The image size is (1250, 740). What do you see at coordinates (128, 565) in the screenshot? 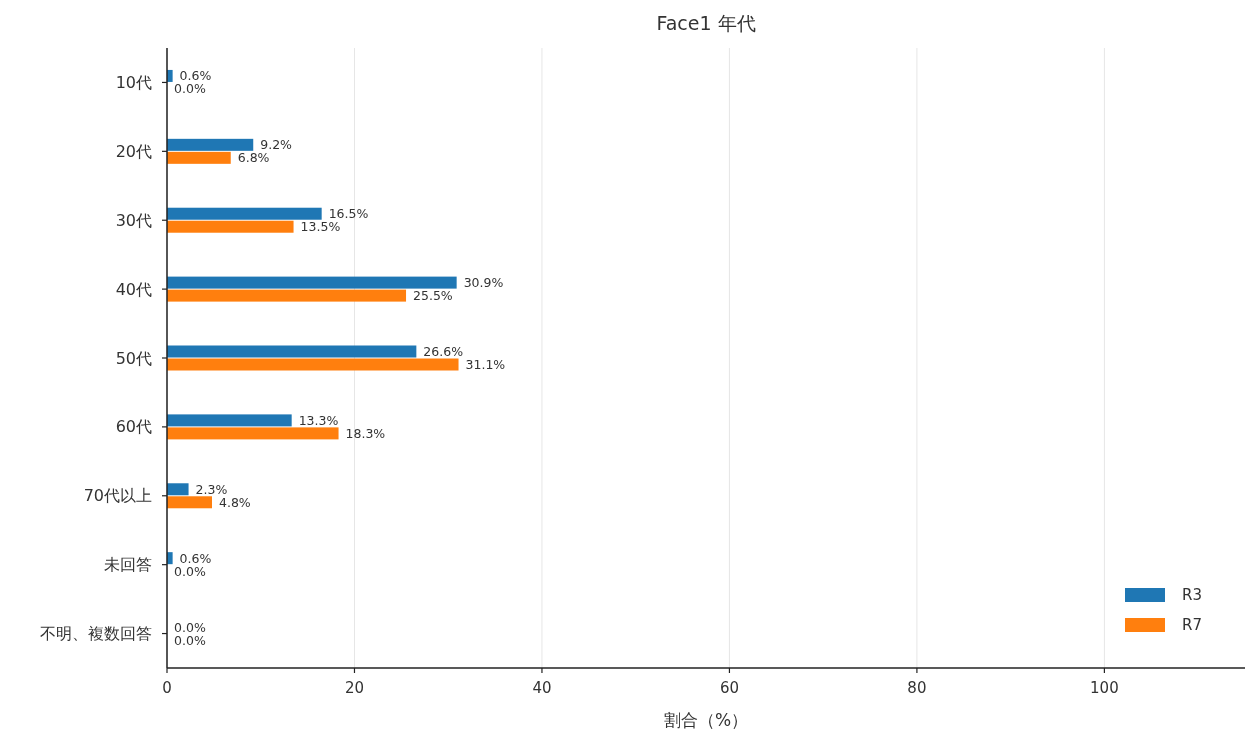
I see `y-tick-label: 未回答` at bounding box center [128, 565].